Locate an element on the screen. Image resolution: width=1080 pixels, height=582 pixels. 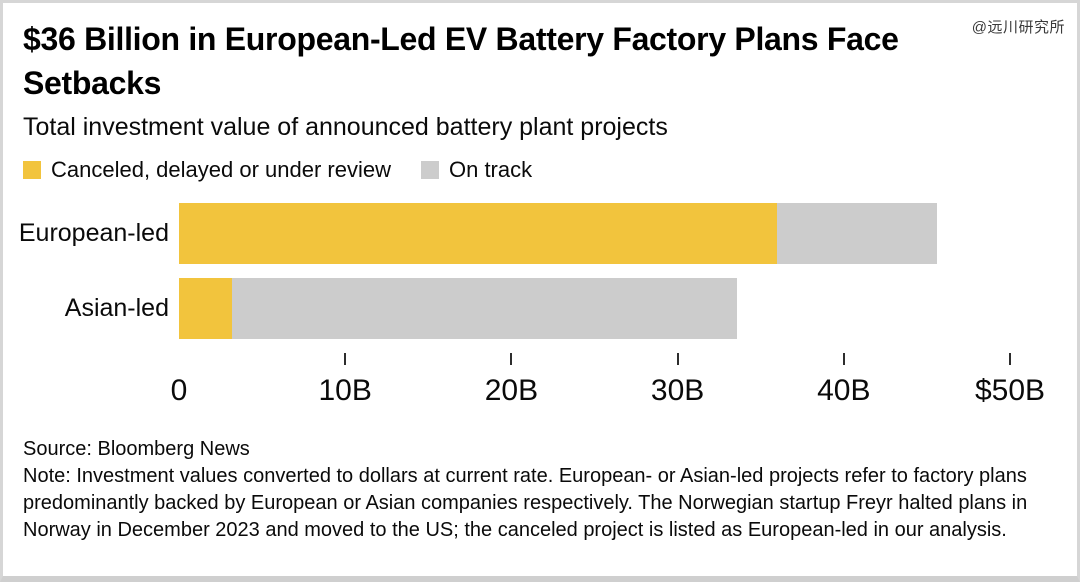
bar-row: European-led is located at coordinates (537, 233).